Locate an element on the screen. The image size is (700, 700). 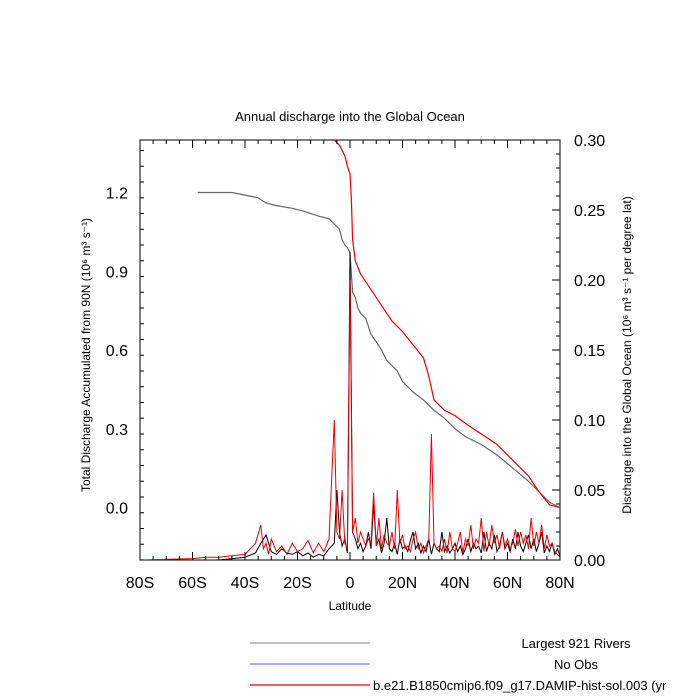
y-left-tick-label: 0.3 is located at coordinates (117, 430).